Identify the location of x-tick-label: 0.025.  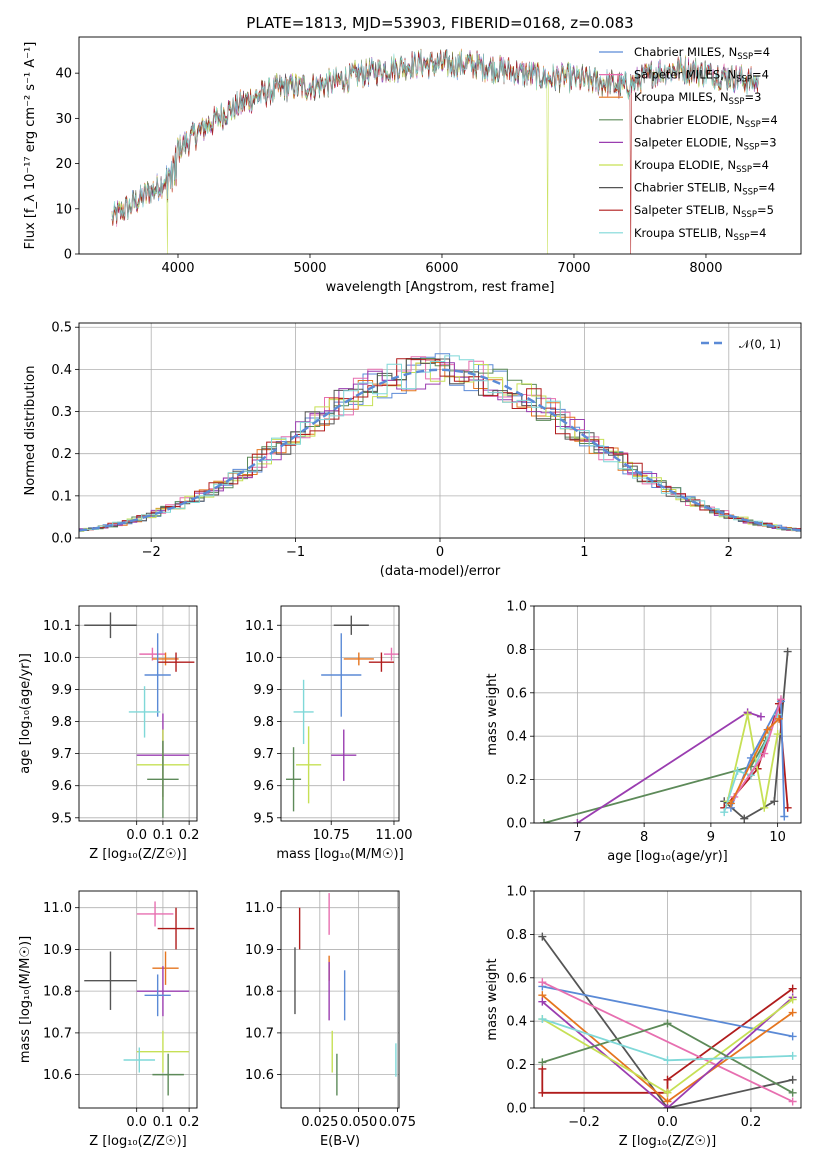
(319, 1122).